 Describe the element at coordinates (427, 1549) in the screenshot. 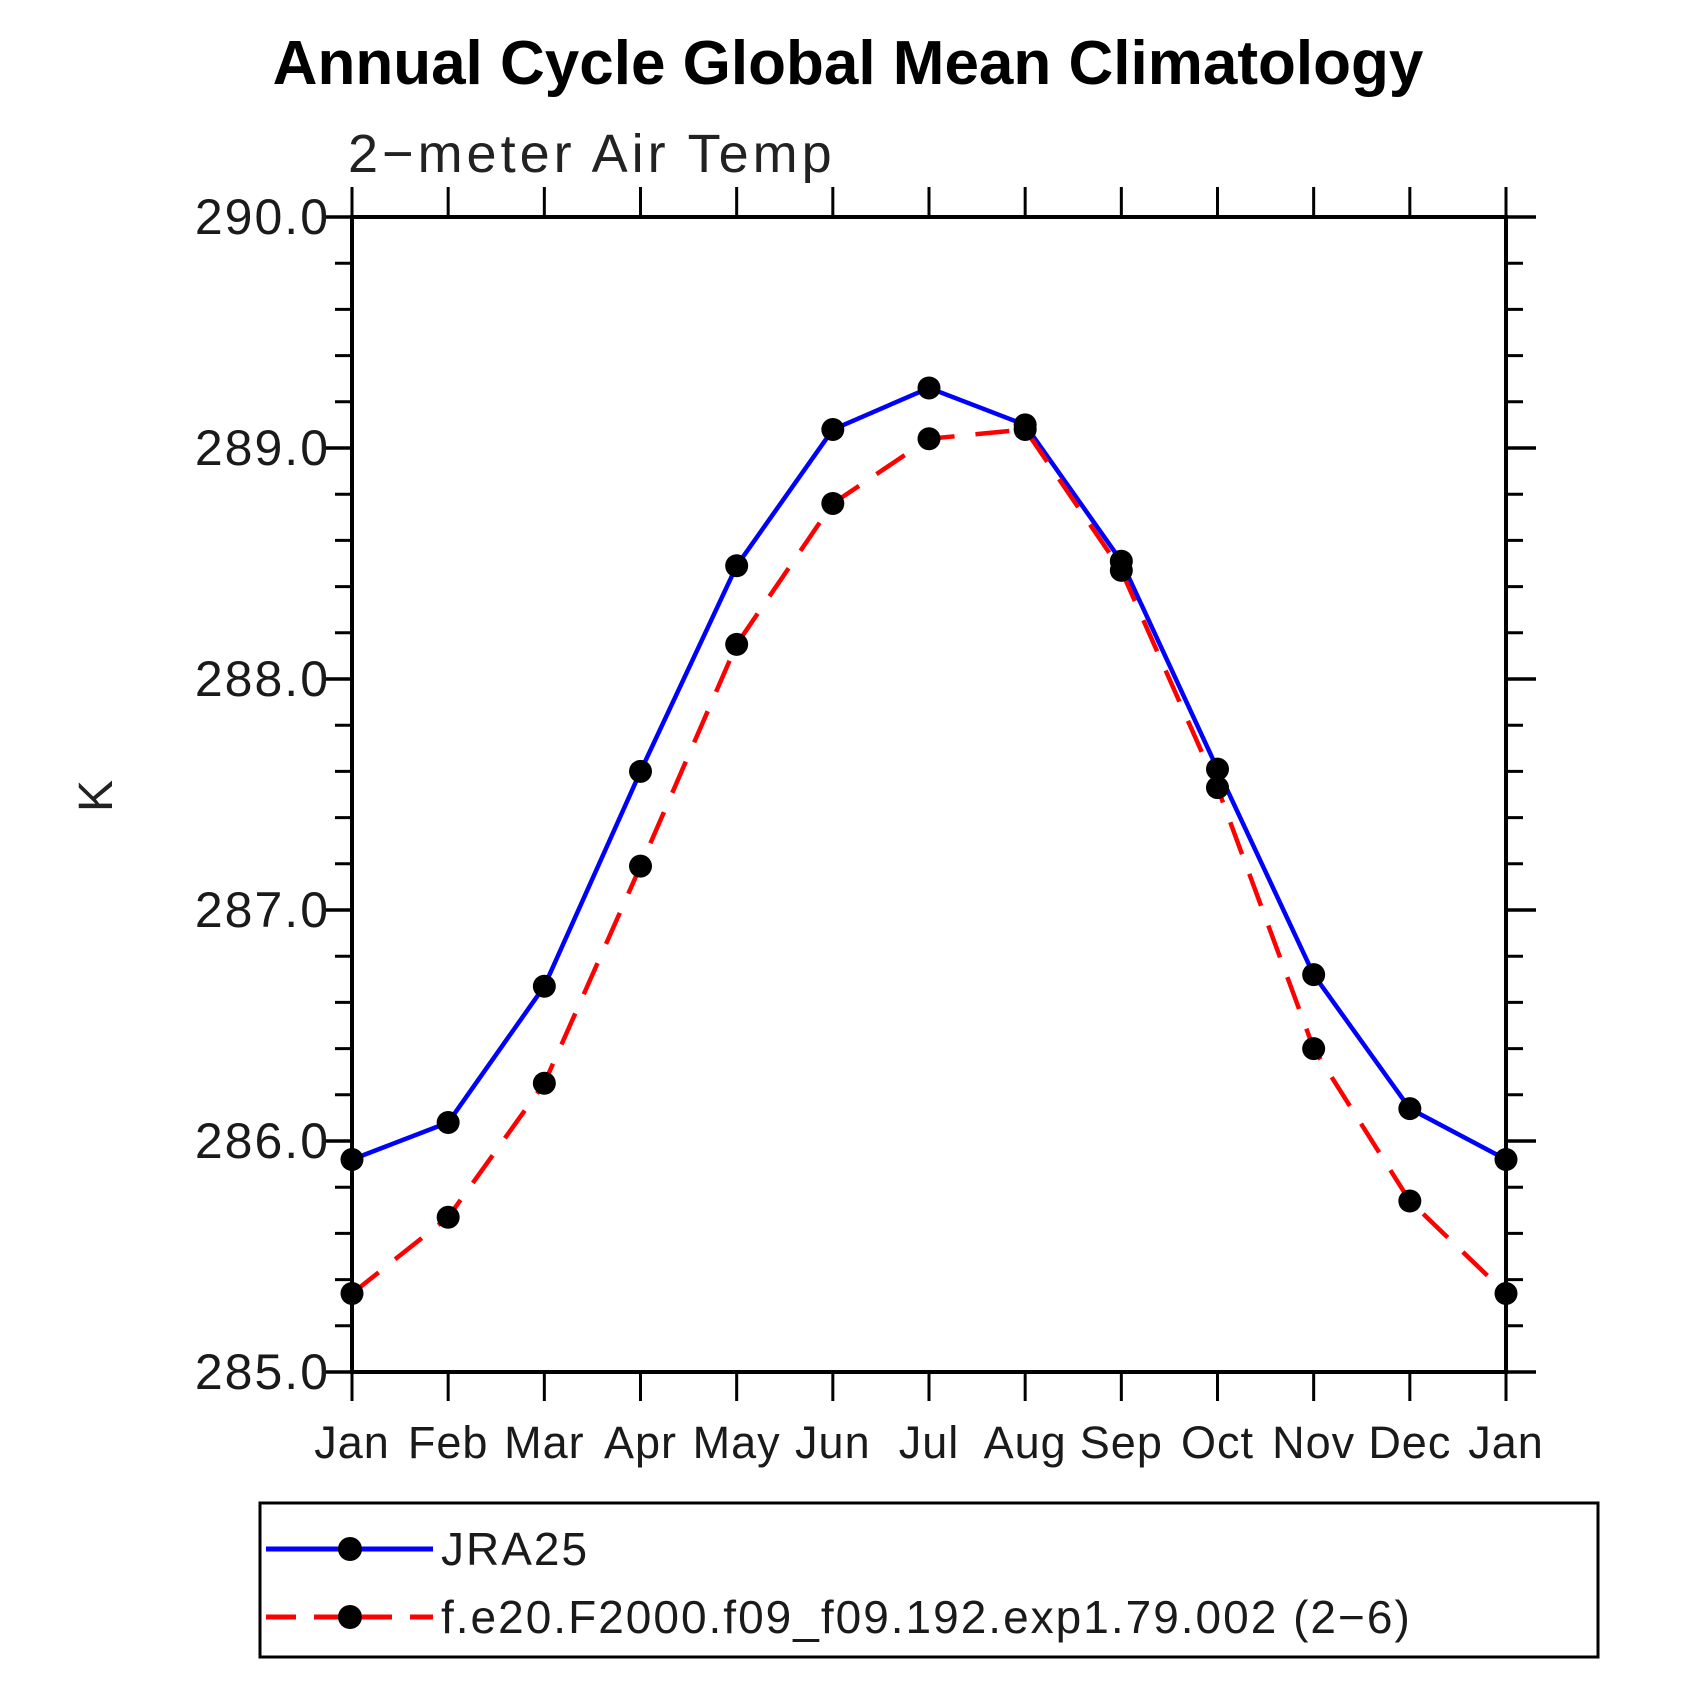

I see `legend-item-jra25: JRA25` at that location.